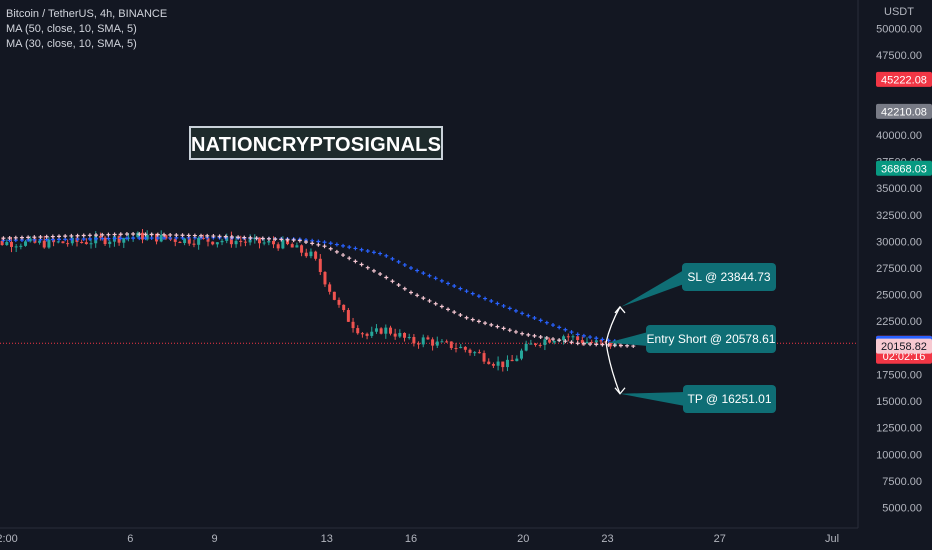 The image size is (932, 550). What do you see at coordinates (729, 277) in the screenshot?
I see `sl-callout-box` at bounding box center [729, 277].